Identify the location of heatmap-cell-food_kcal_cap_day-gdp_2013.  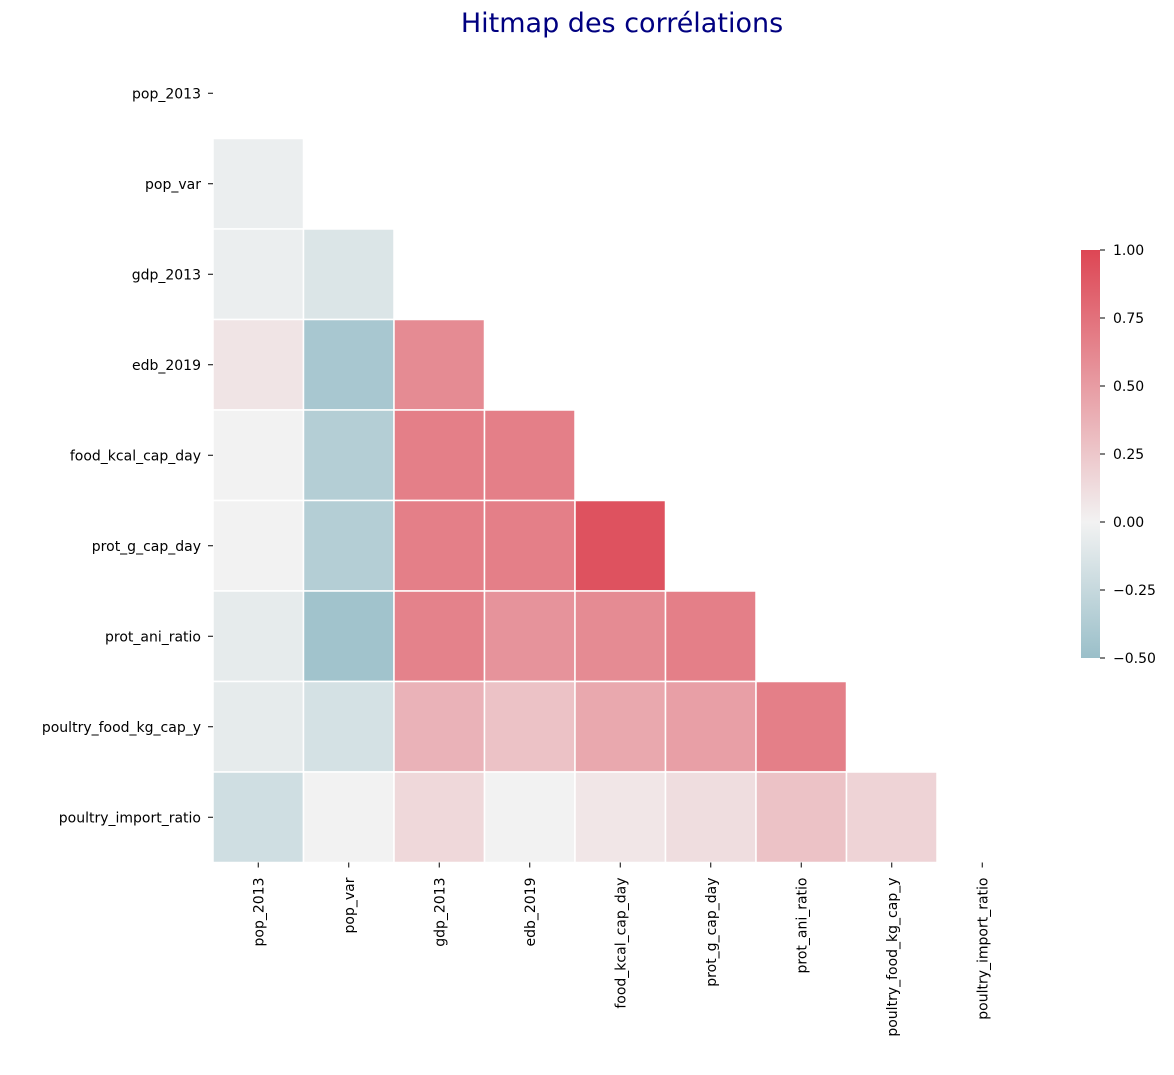
(439, 455).